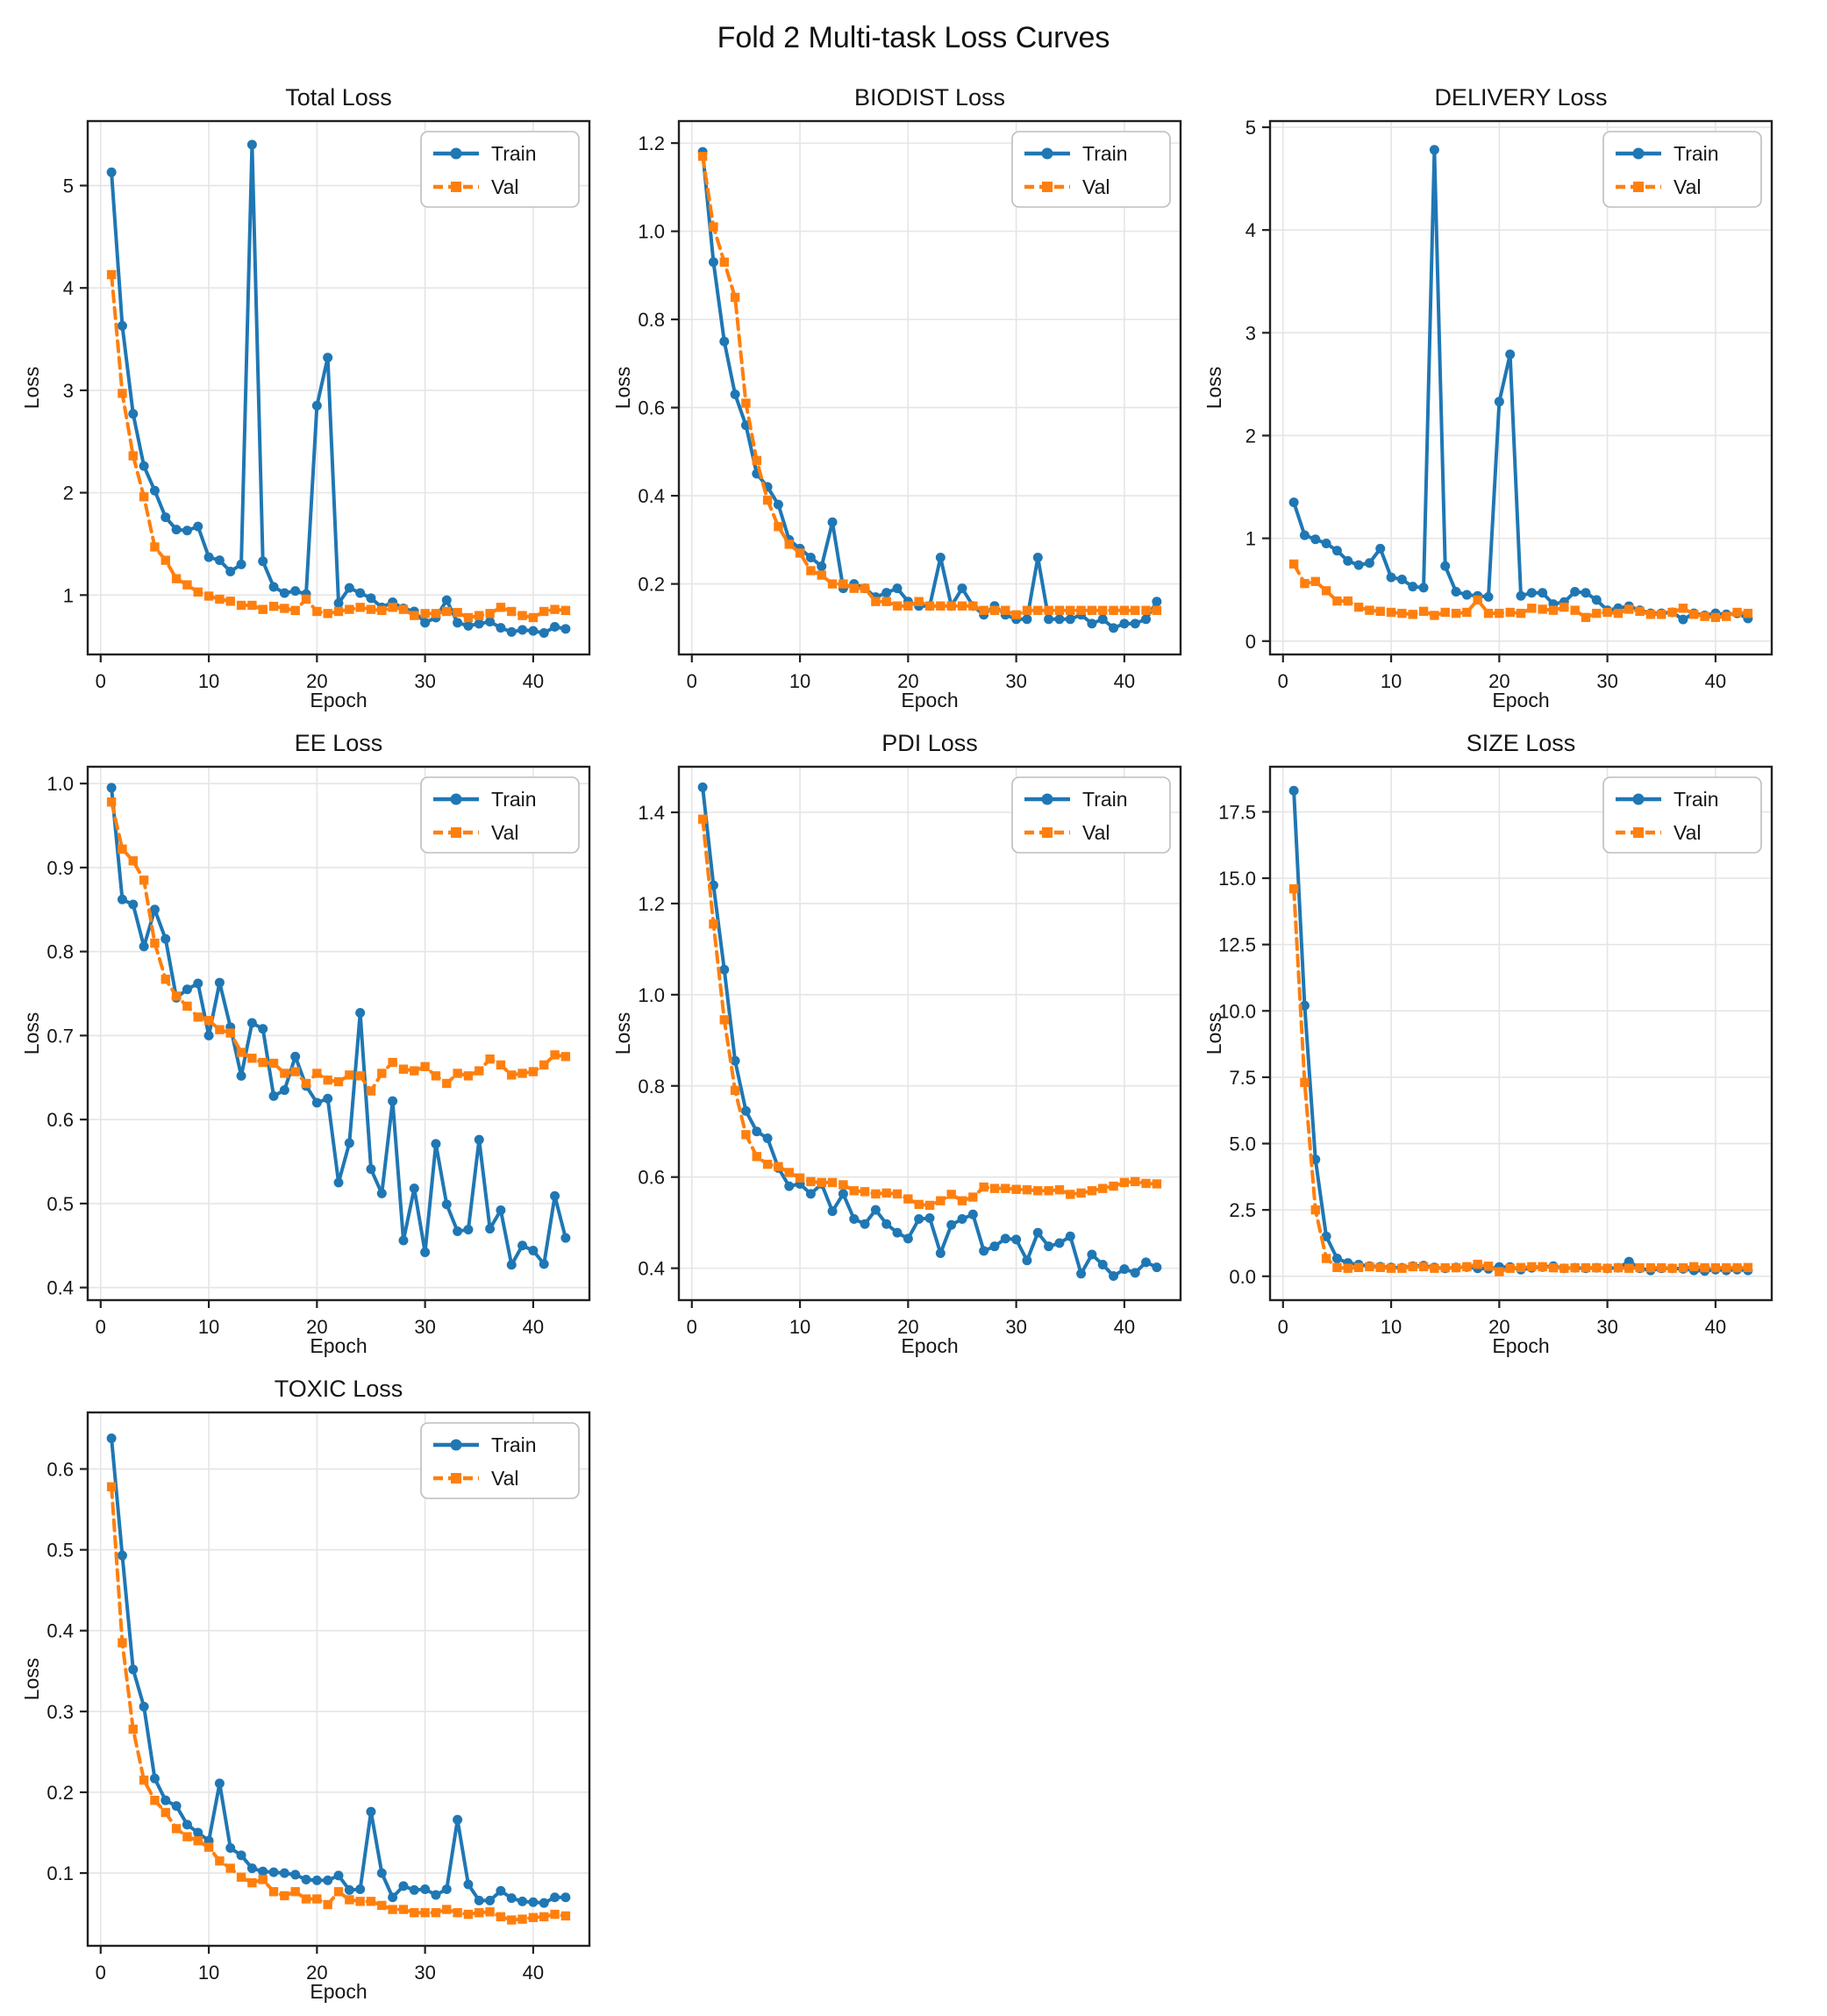 This screenshot has height=2016, width=1827. I want to click on y-tick-label: 17.5, so click(1237, 812).